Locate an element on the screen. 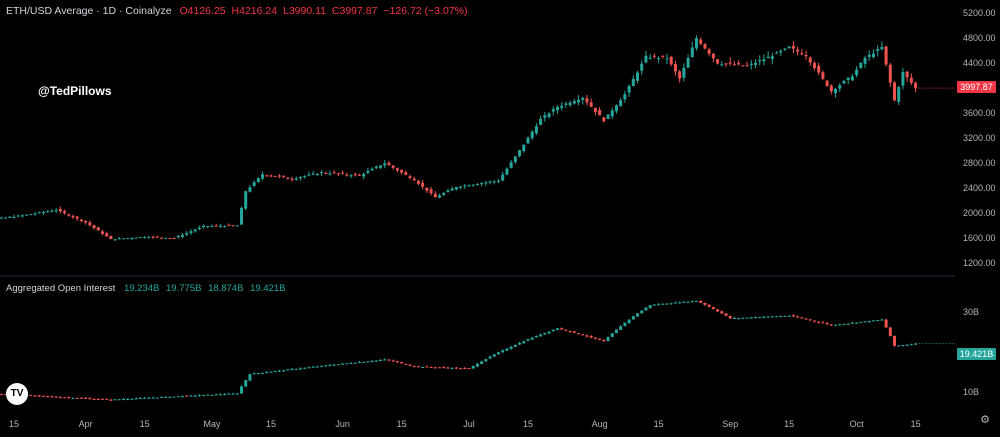 This screenshot has height=437, width=1000. gear-icon: ⚙ is located at coordinates (985, 420).